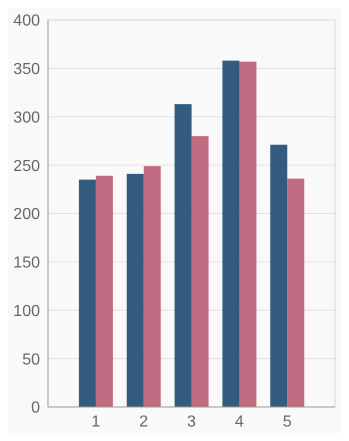 The height and width of the screenshot is (441, 349). I want to click on x-tick-label: 1, so click(95, 421).